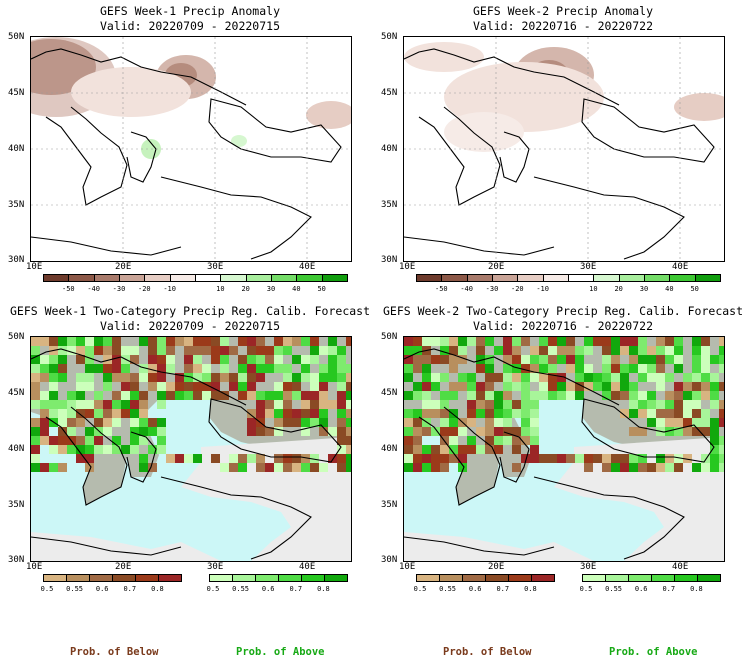 The height and width of the screenshot is (662, 752). Describe the element at coordinates (157, 589) in the screenshot. I see `panel3-below-colorbar-tick-4: 0.8` at that location.